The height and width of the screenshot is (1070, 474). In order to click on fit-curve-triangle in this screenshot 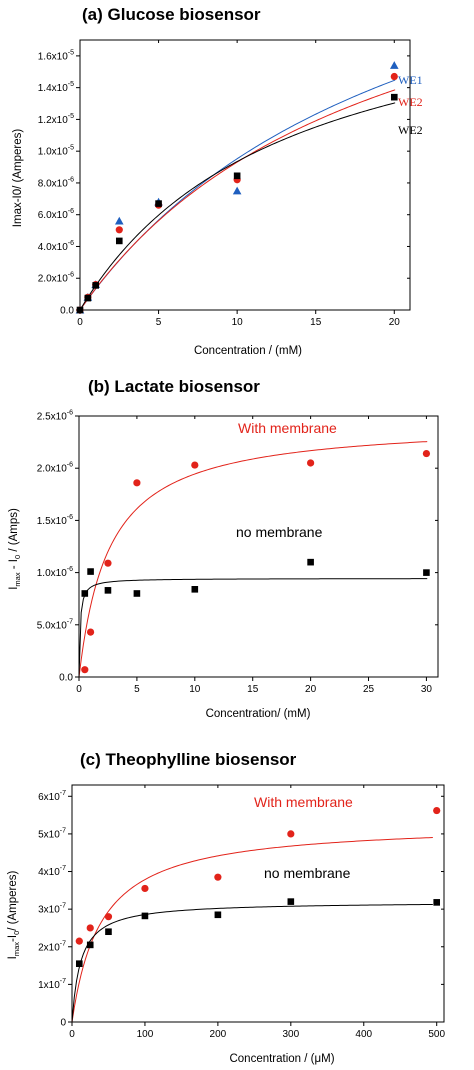, I will do `click(237, 195)`.